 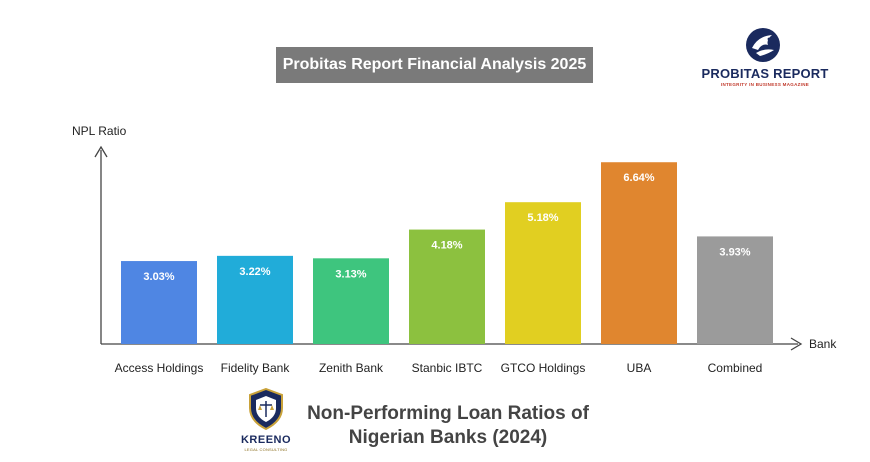 What do you see at coordinates (765, 73) in the screenshot?
I see `probitas-logo-name: PROBITAS REPORT` at bounding box center [765, 73].